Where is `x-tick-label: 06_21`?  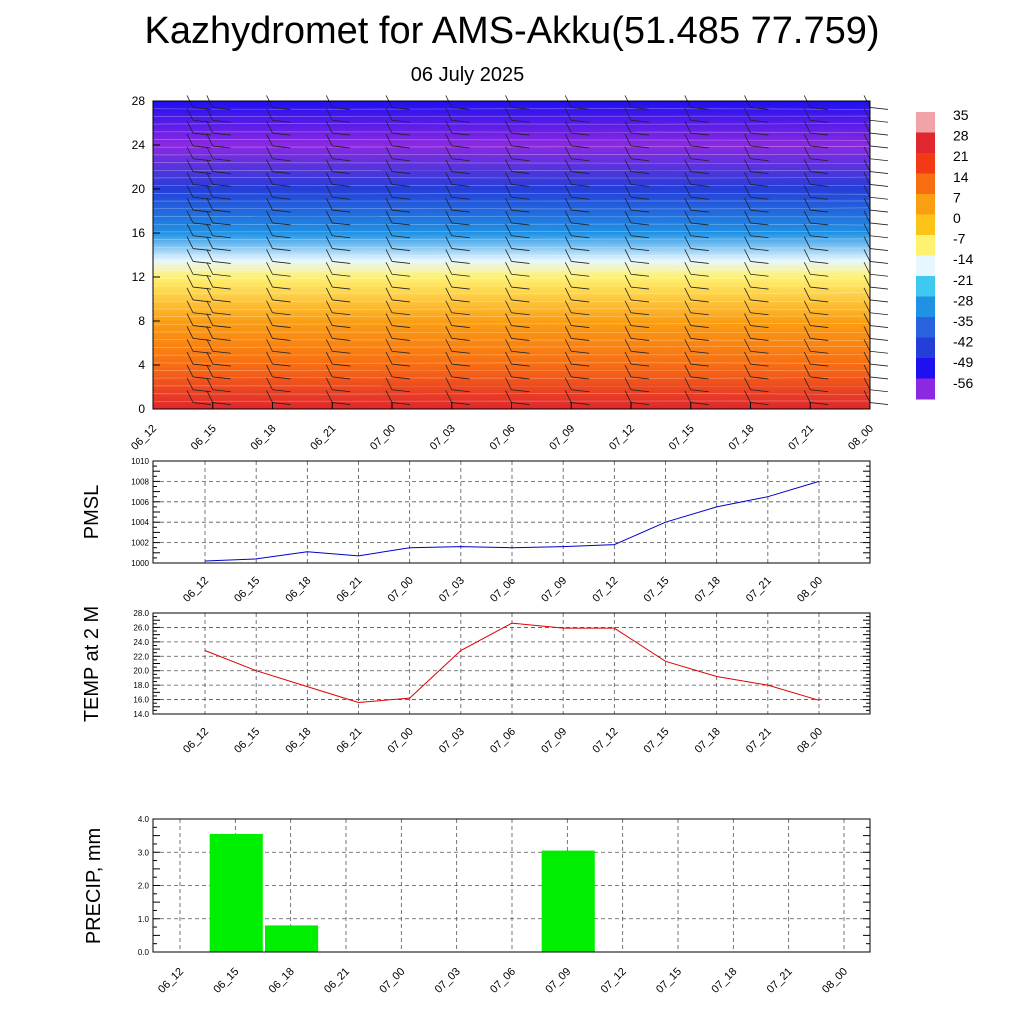
x-tick-label: 06_21 is located at coordinates (350, 590).